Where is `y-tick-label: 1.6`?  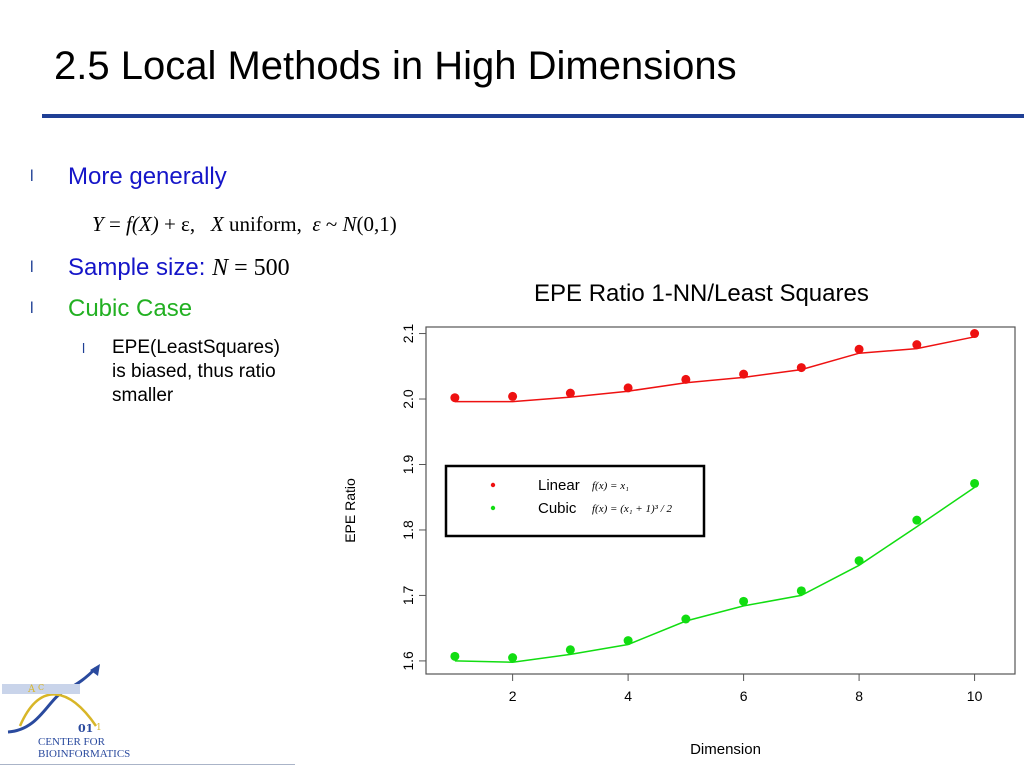
y-tick-label: 1.6 is located at coordinates (408, 661).